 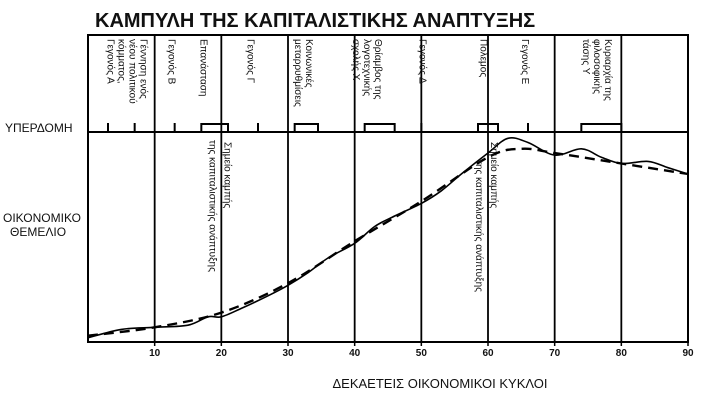 I want to click on event-label-line: Κοινωνικές, so click(x=309, y=63).